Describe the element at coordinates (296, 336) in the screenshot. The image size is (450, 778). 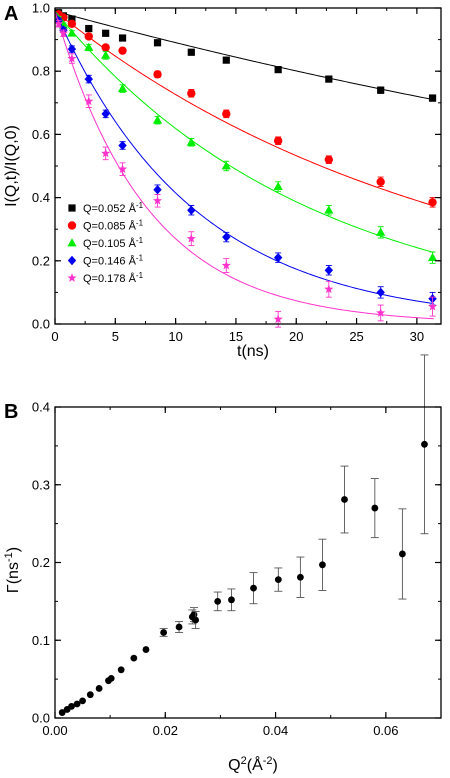
I see `x-tick-label: 20` at that location.